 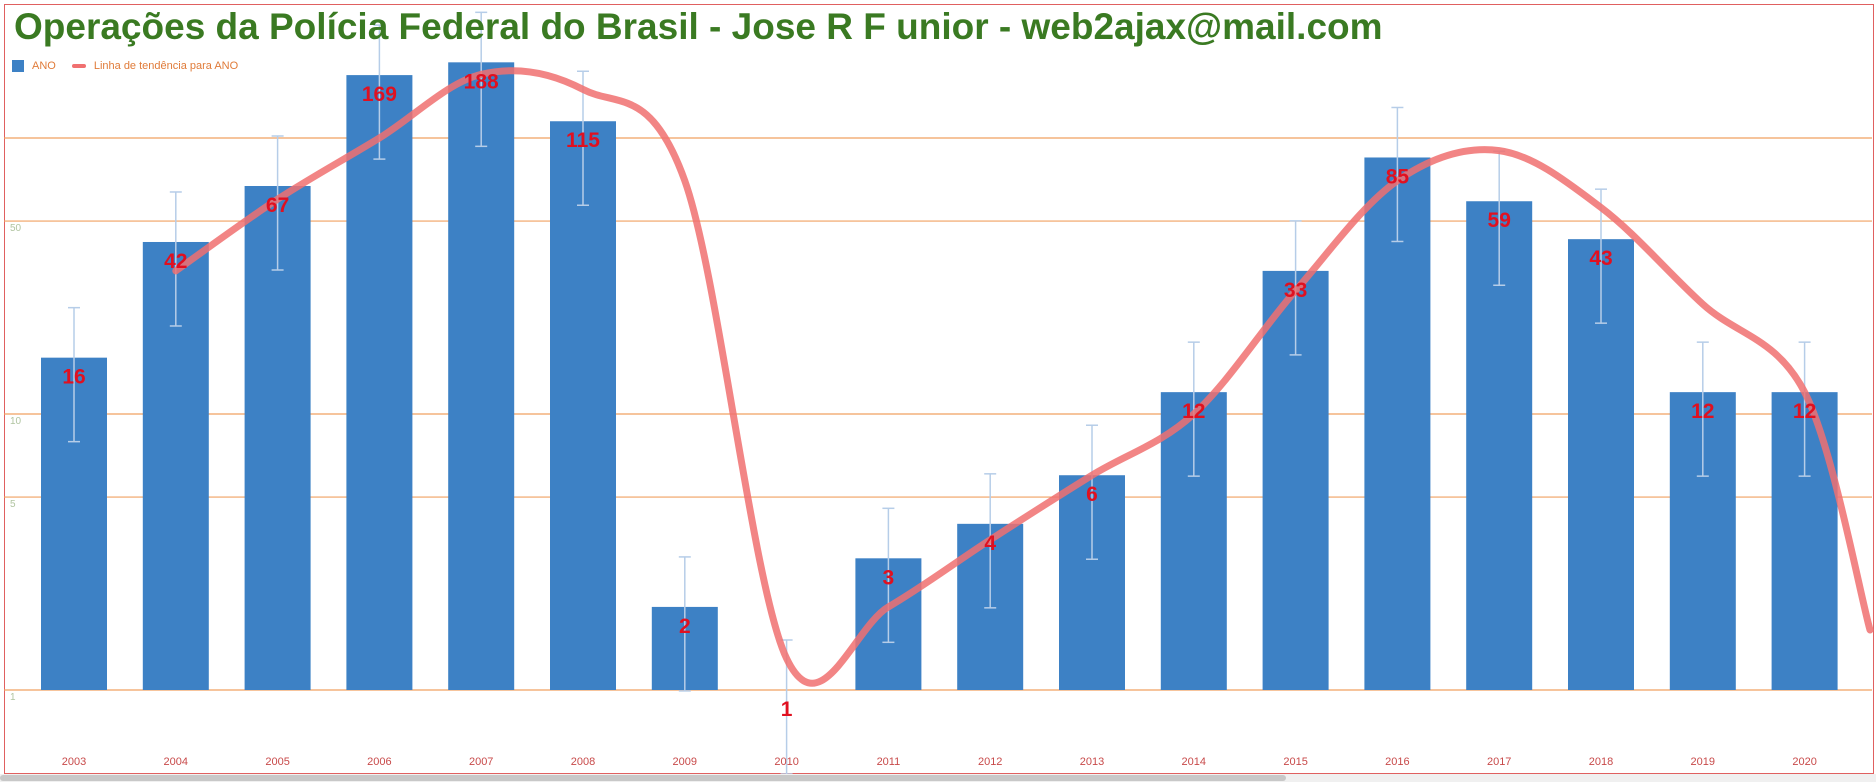 What do you see at coordinates (1804, 762) in the screenshot?
I see `x-tick-label-2020: 2020` at bounding box center [1804, 762].